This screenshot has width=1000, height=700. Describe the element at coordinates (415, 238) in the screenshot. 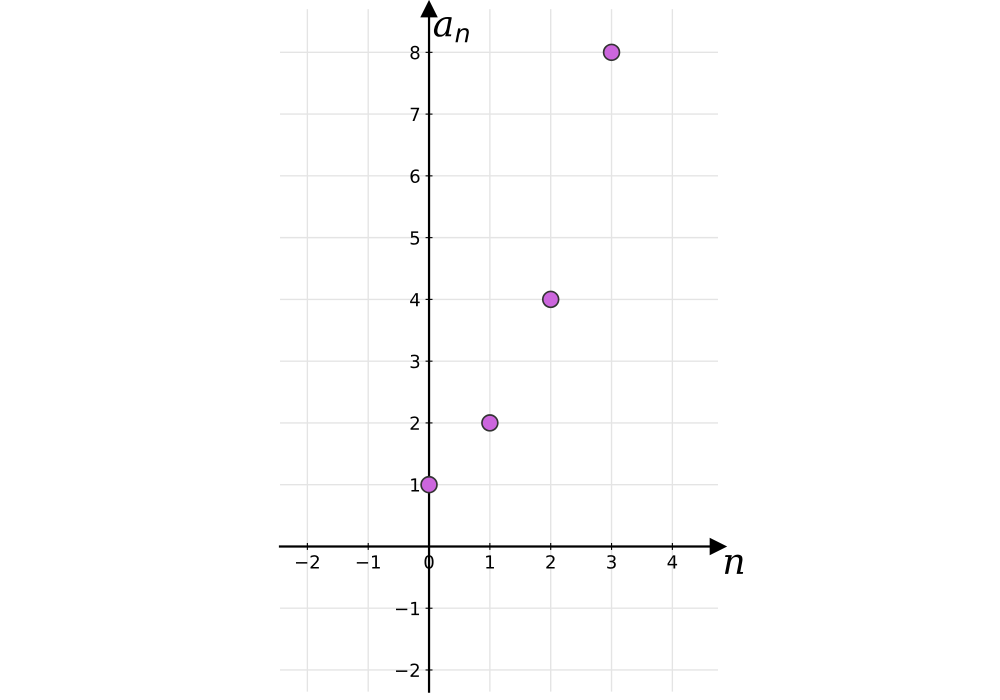

I see `y-tick-label: 5` at that location.